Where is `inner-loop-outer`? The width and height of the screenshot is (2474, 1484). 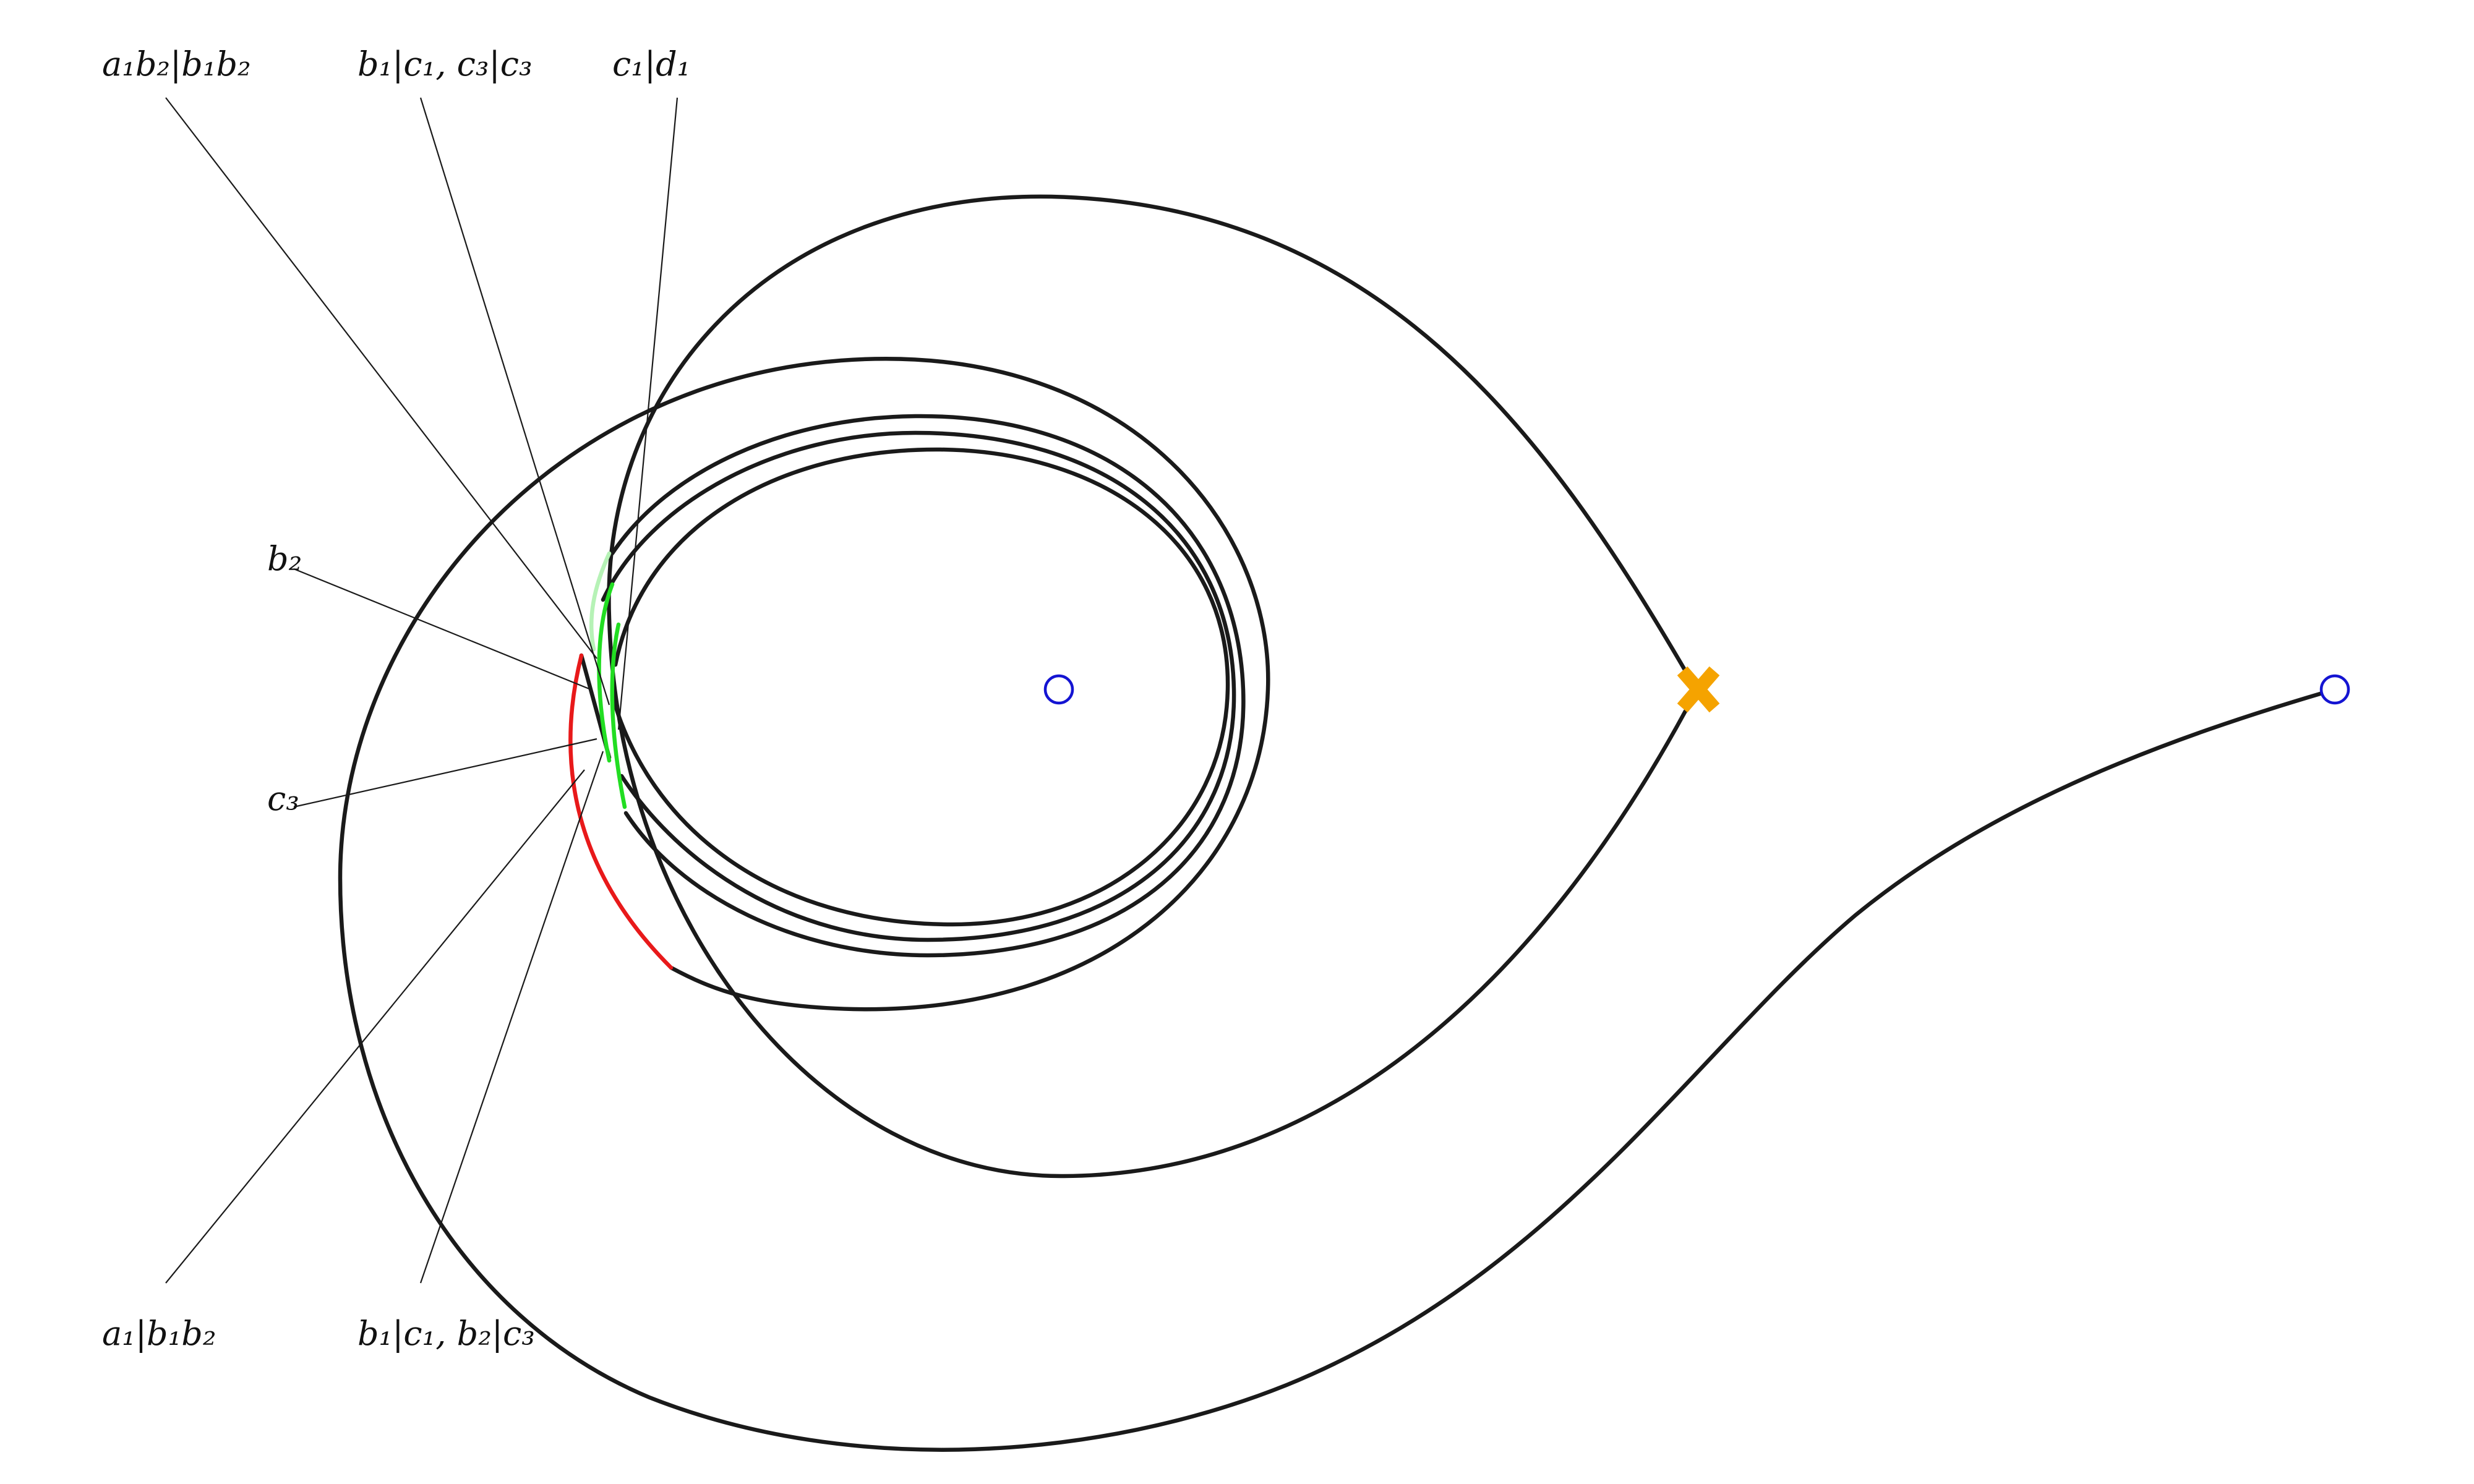 inner-loop-outer is located at coordinates (928, 686).